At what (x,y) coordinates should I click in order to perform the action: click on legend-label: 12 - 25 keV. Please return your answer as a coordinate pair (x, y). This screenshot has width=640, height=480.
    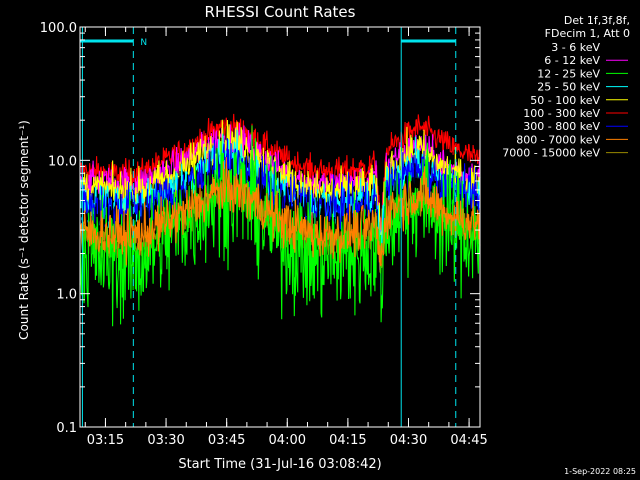
    Looking at the image, I should click on (568, 73).